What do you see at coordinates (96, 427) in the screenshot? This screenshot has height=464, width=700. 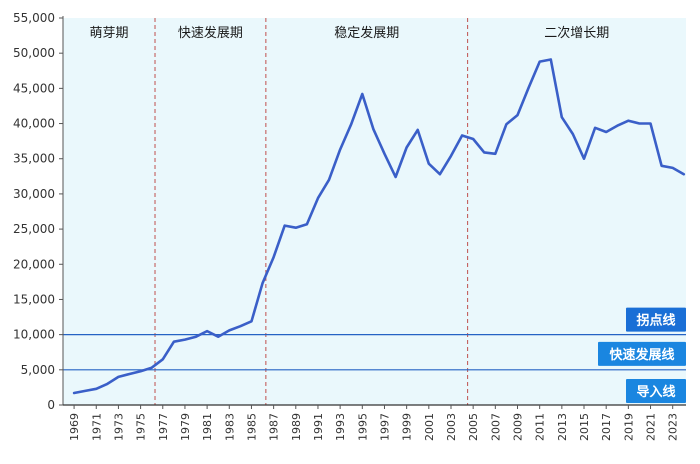 I see `x-tick-label: 1971` at bounding box center [96, 427].